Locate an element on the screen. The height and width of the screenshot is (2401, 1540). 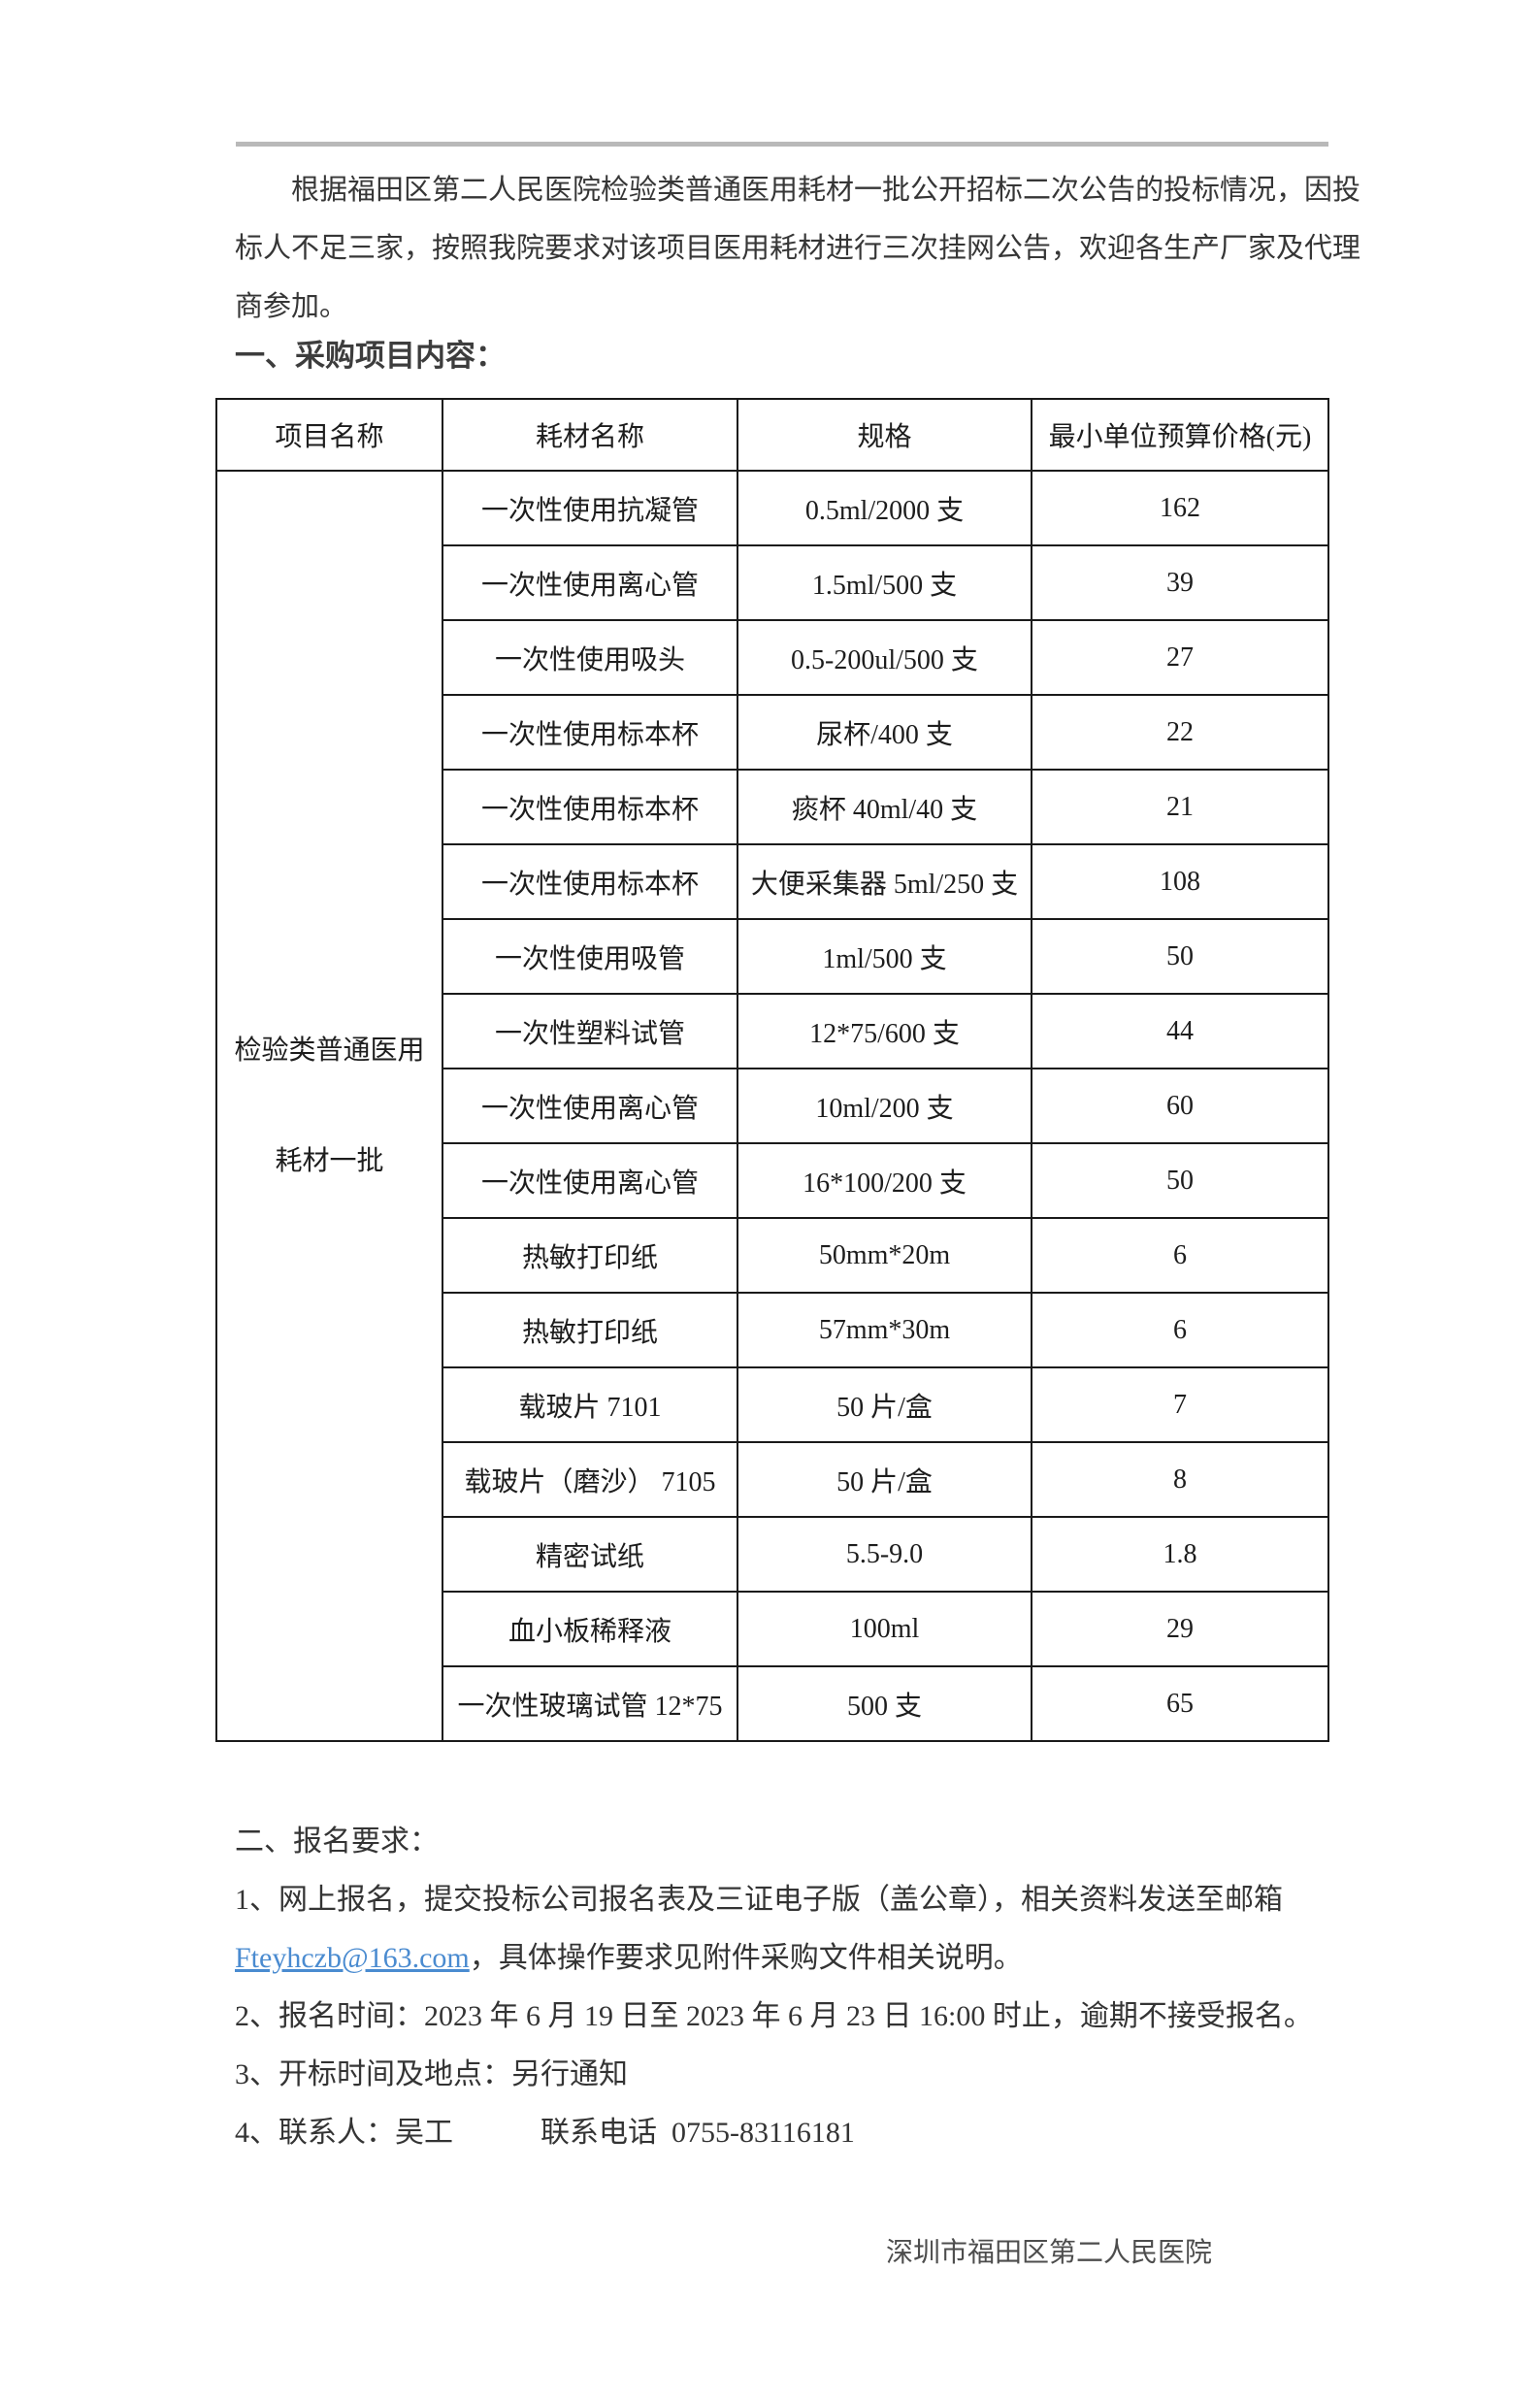
spec-cell: 1ml/500 支 is located at coordinates (885, 956).